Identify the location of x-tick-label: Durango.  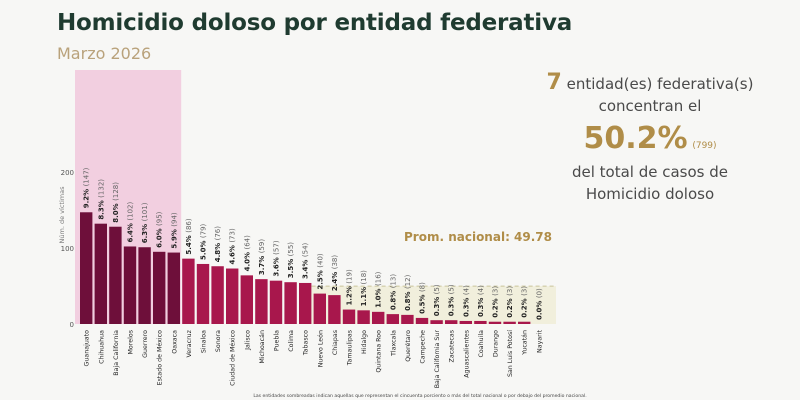
(496, 343).